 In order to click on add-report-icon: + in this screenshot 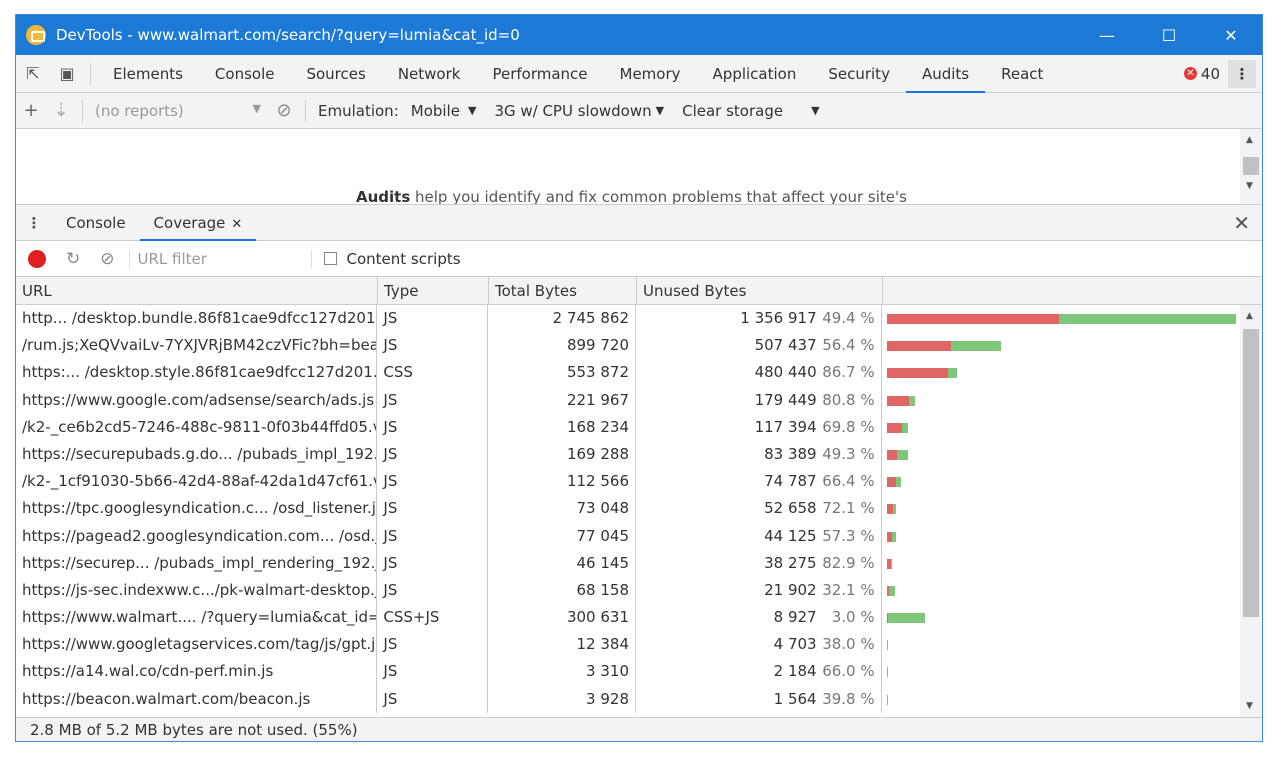, I will do `click(31, 110)`.